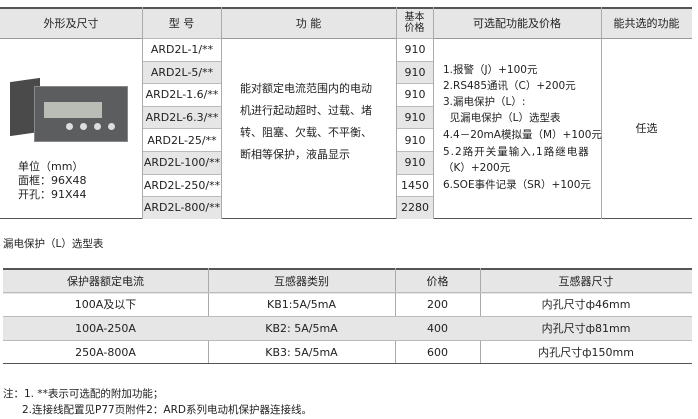 The width and height of the screenshot is (698, 419). What do you see at coordinates (522, 135) in the screenshot?
I see `option-item: 4.4－20mA模拟量（M）+100元` at bounding box center [522, 135].